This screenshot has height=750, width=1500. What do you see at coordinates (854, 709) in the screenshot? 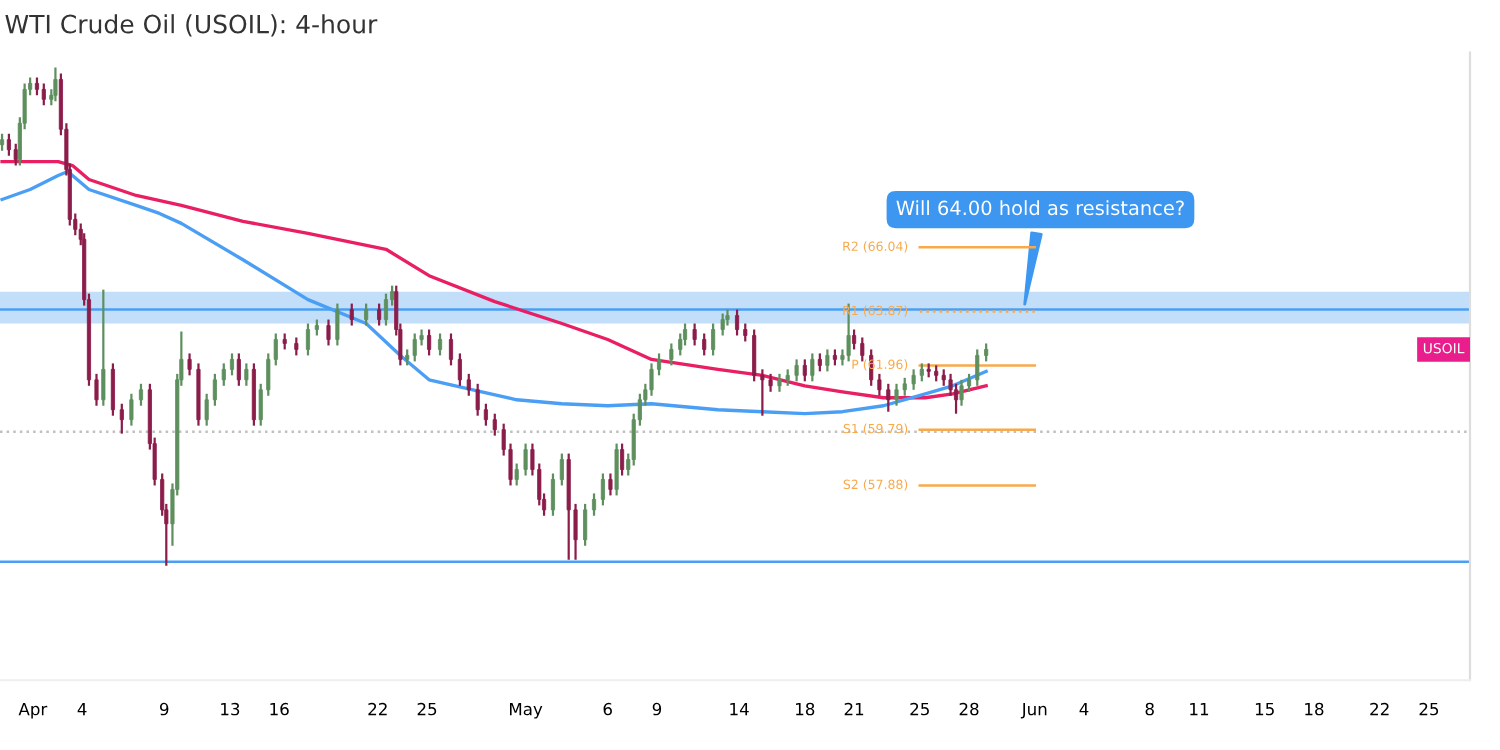
I see `x-tick-label: 21` at bounding box center [854, 709].